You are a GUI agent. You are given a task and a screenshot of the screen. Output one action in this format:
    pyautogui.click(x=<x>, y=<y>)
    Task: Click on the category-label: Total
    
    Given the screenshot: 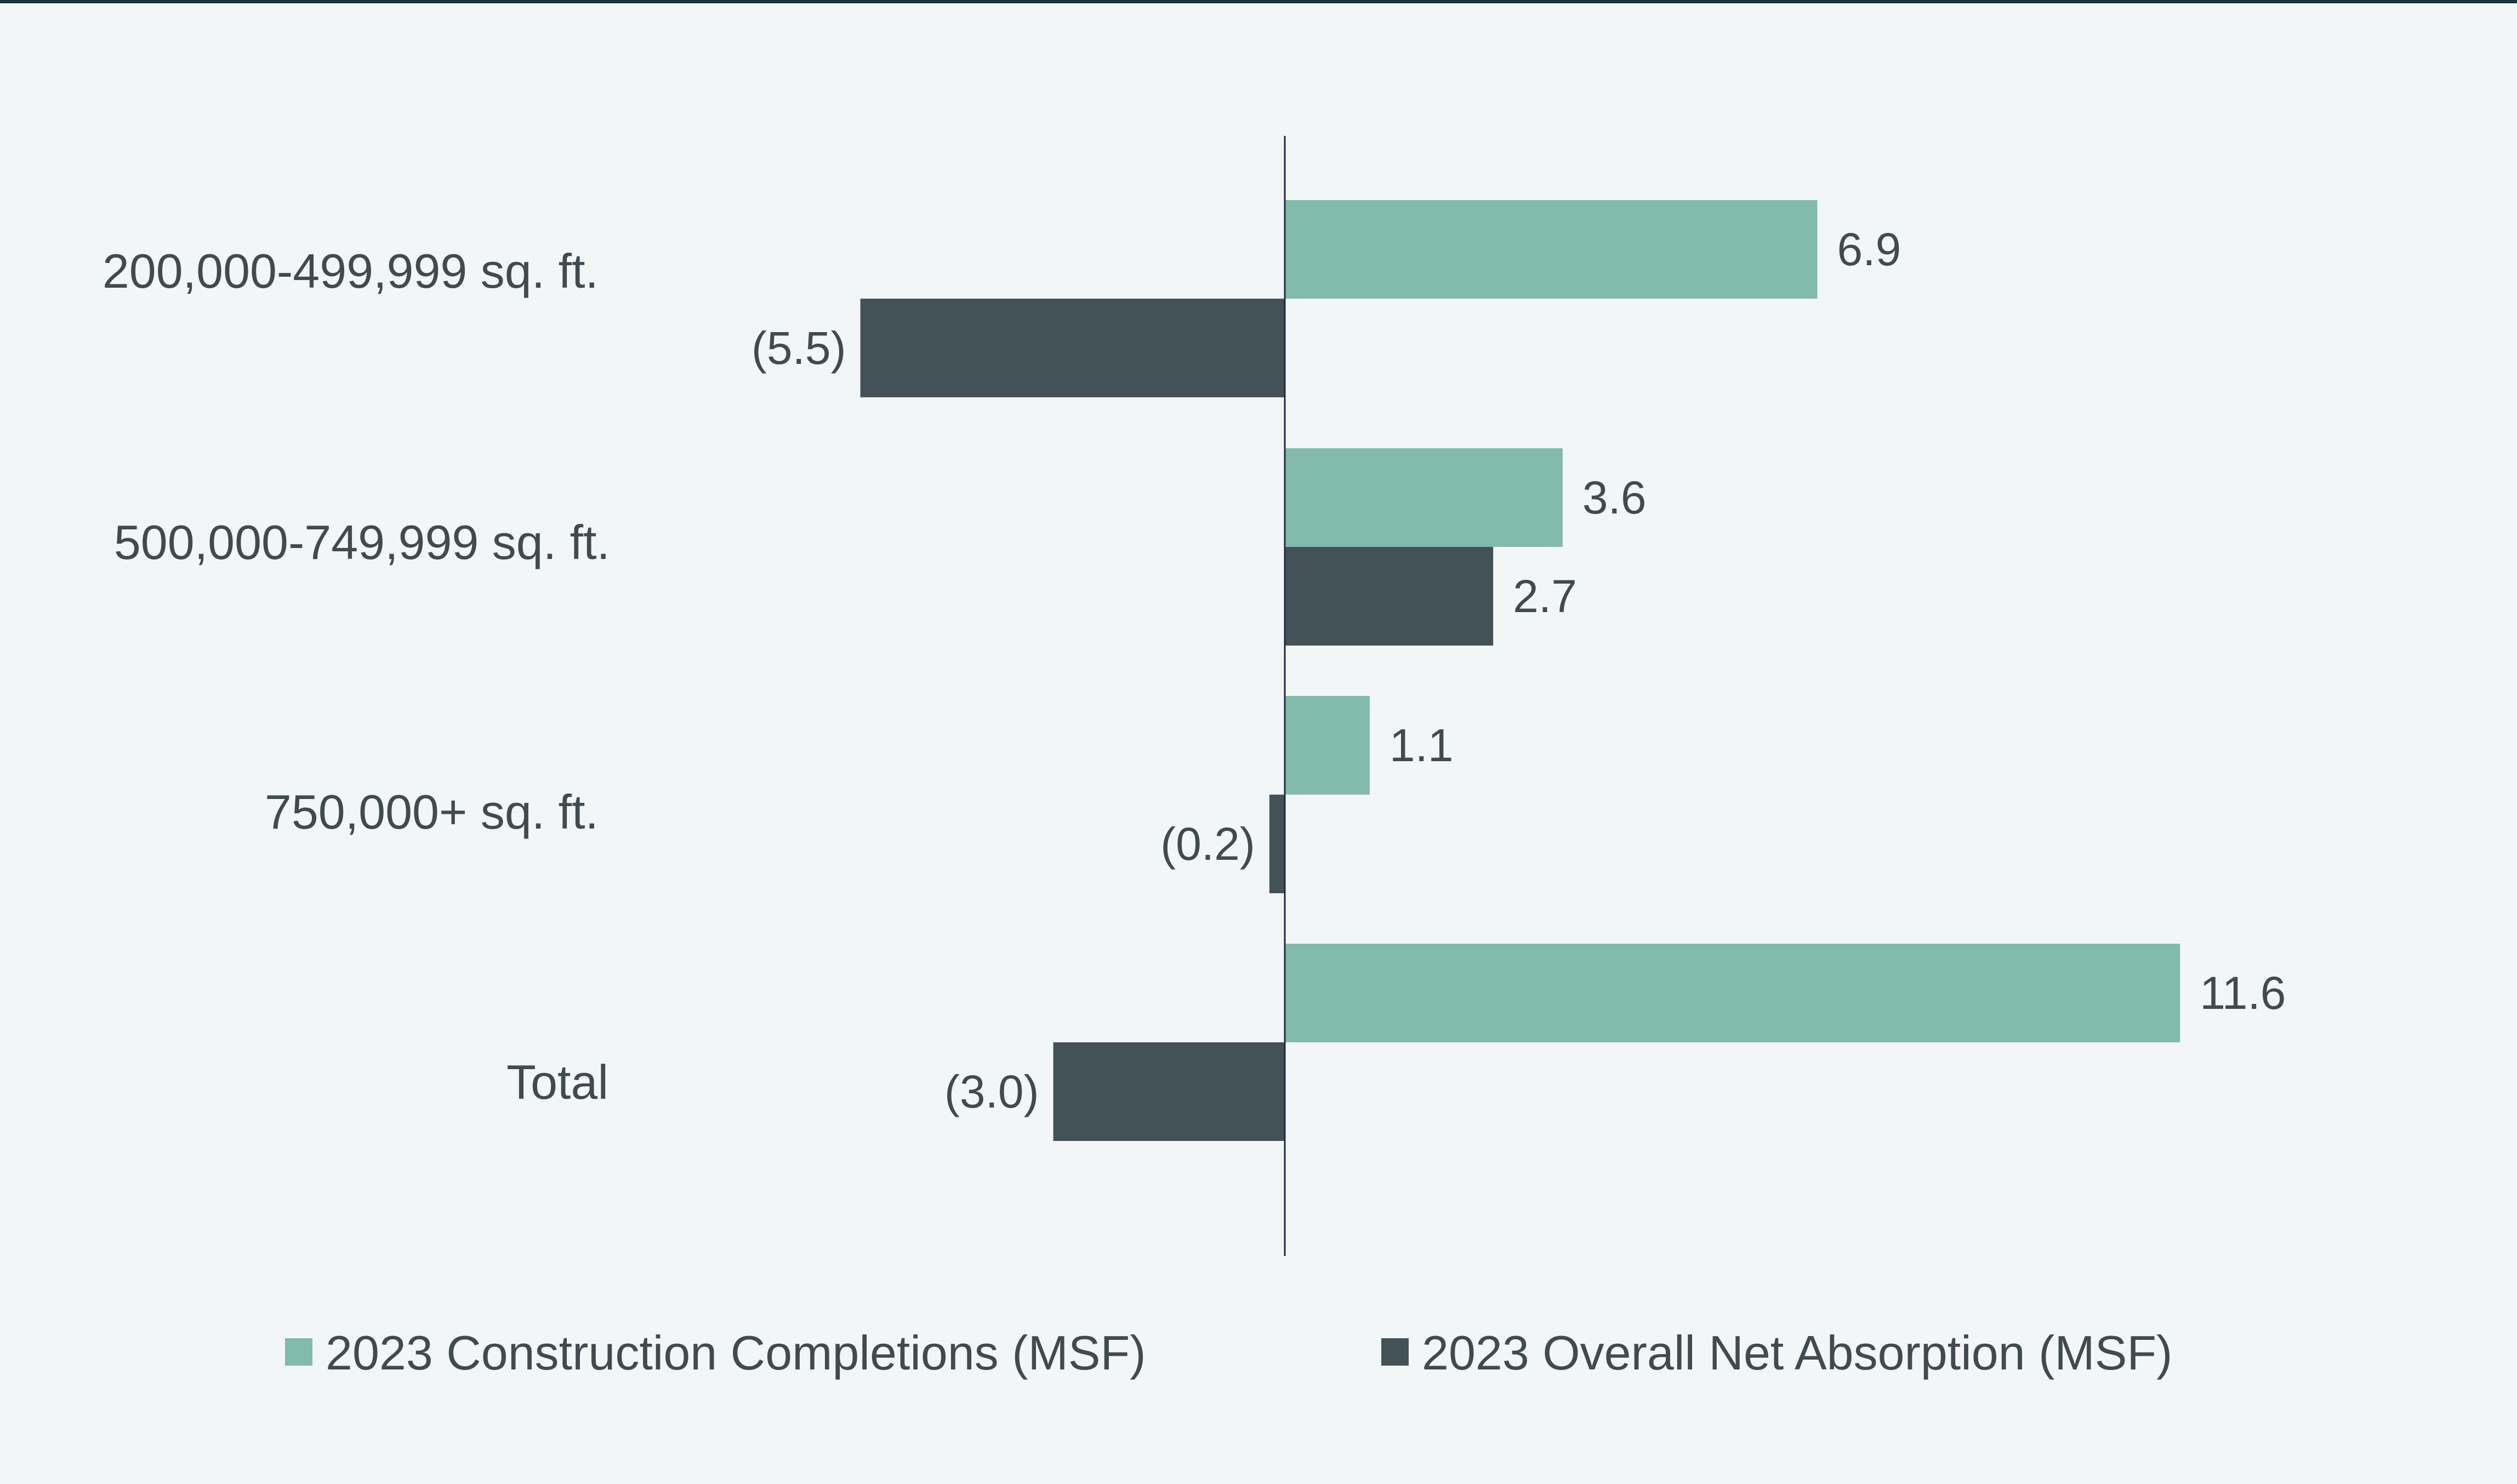 What is the action you would take?
    pyautogui.click(x=557, y=1082)
    